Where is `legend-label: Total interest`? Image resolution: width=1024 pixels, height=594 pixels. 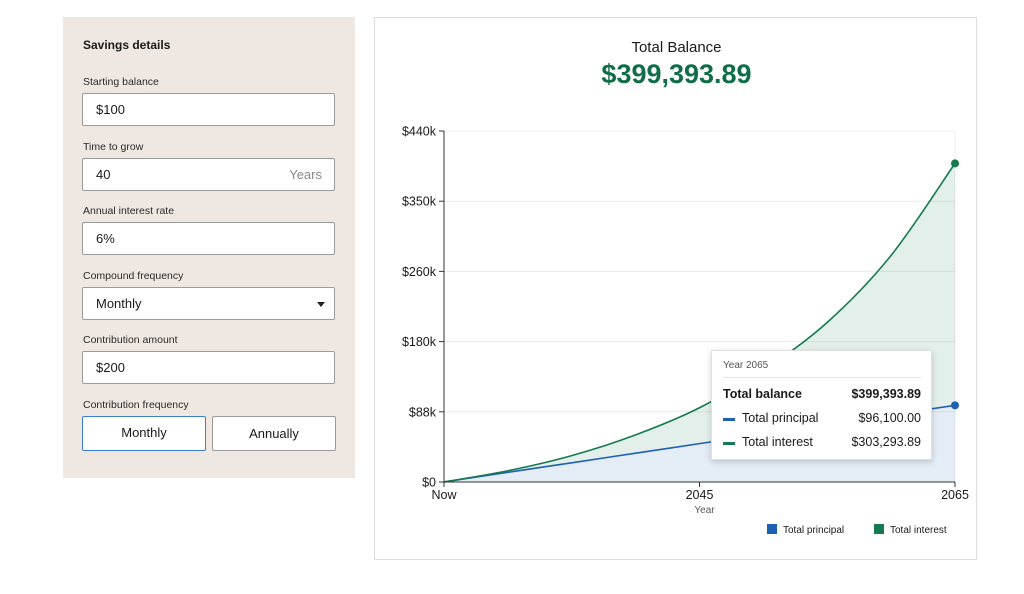
legend-label: Total interest is located at coordinates (918, 530).